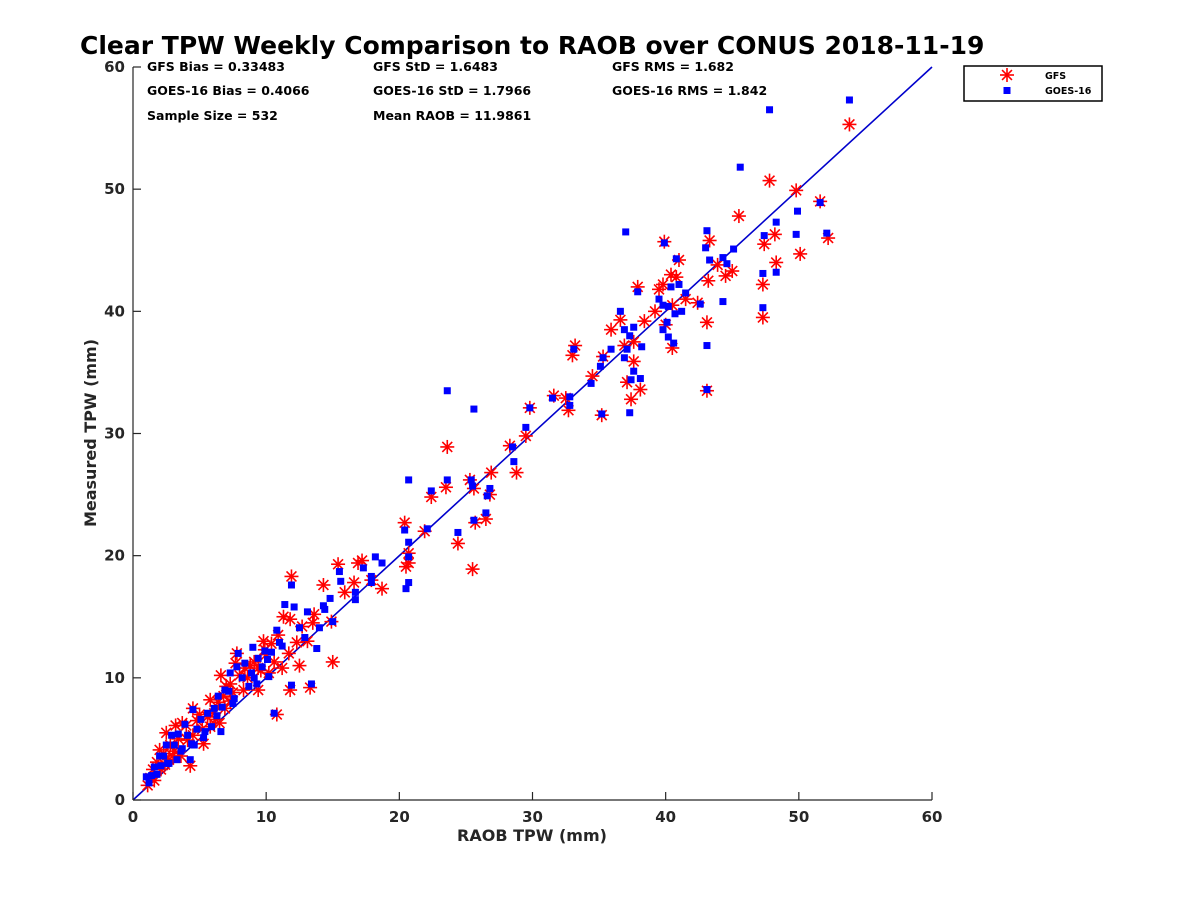 This screenshot has width=1200, height=900. Describe the element at coordinates (114, 678) in the screenshot. I see `y-tick-label: 10` at that location.